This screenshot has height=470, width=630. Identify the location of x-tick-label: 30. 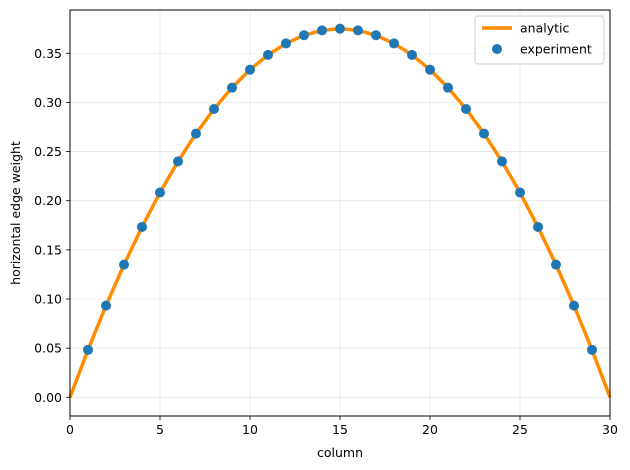
(610, 429).